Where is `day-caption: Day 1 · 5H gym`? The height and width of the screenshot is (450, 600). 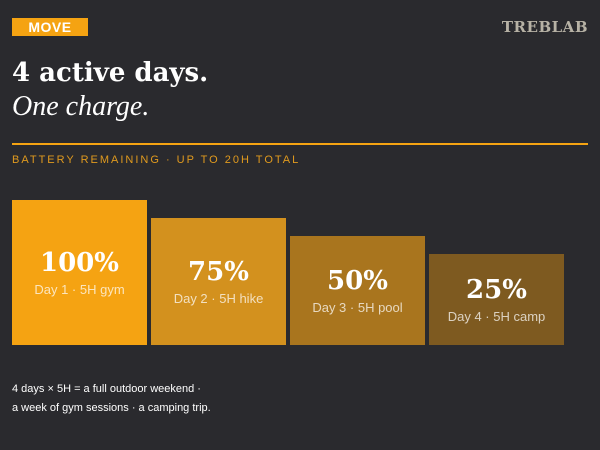 day-caption: Day 1 · 5H gym is located at coordinates (79, 289).